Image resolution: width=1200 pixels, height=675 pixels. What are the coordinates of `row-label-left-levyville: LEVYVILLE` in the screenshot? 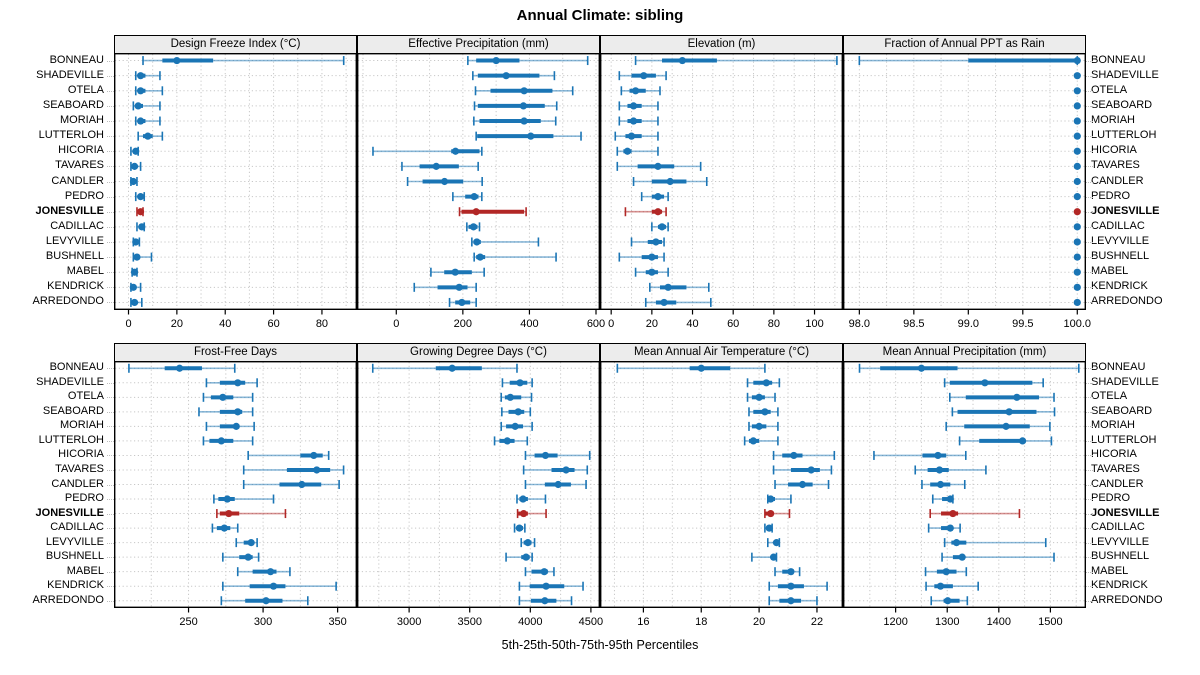 It's located at (74, 240).